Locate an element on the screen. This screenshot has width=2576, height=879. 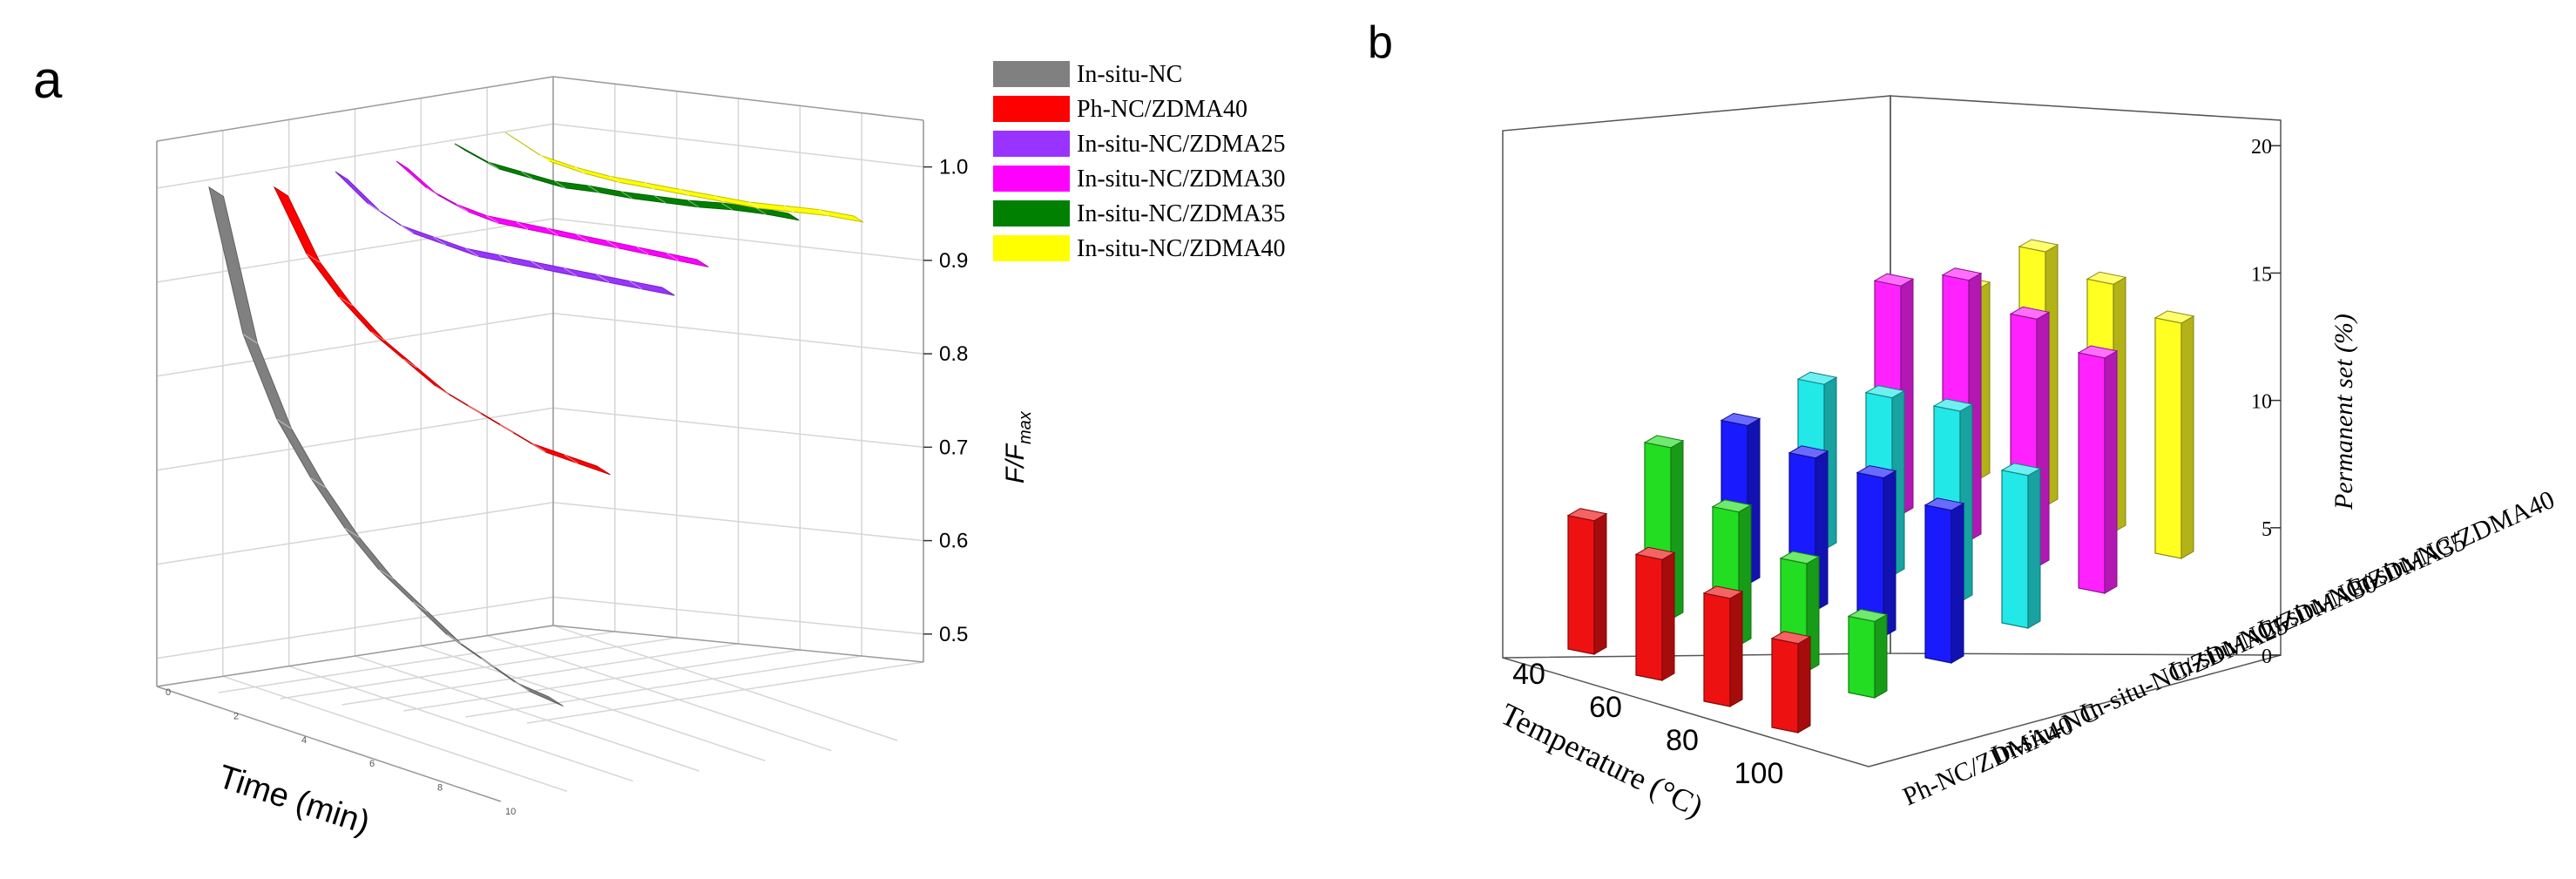
ribbon-in-situ-nc-zdma35 is located at coordinates (627, 182).